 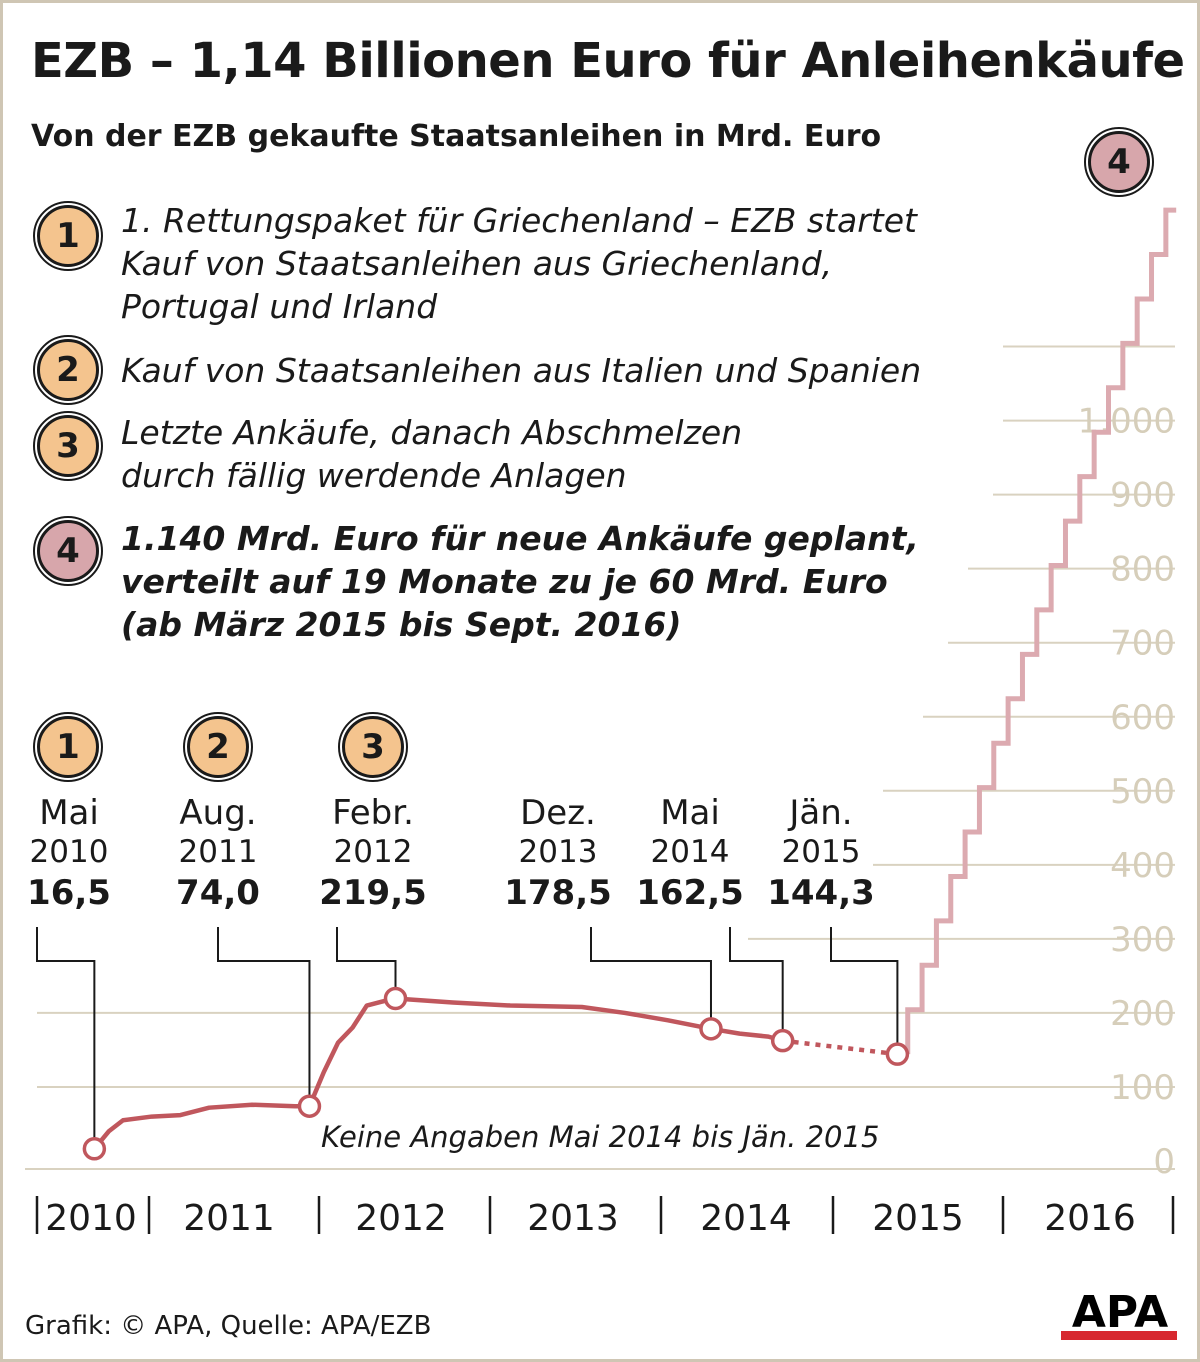 I want to click on event-year: 2013, so click(x=558, y=852).